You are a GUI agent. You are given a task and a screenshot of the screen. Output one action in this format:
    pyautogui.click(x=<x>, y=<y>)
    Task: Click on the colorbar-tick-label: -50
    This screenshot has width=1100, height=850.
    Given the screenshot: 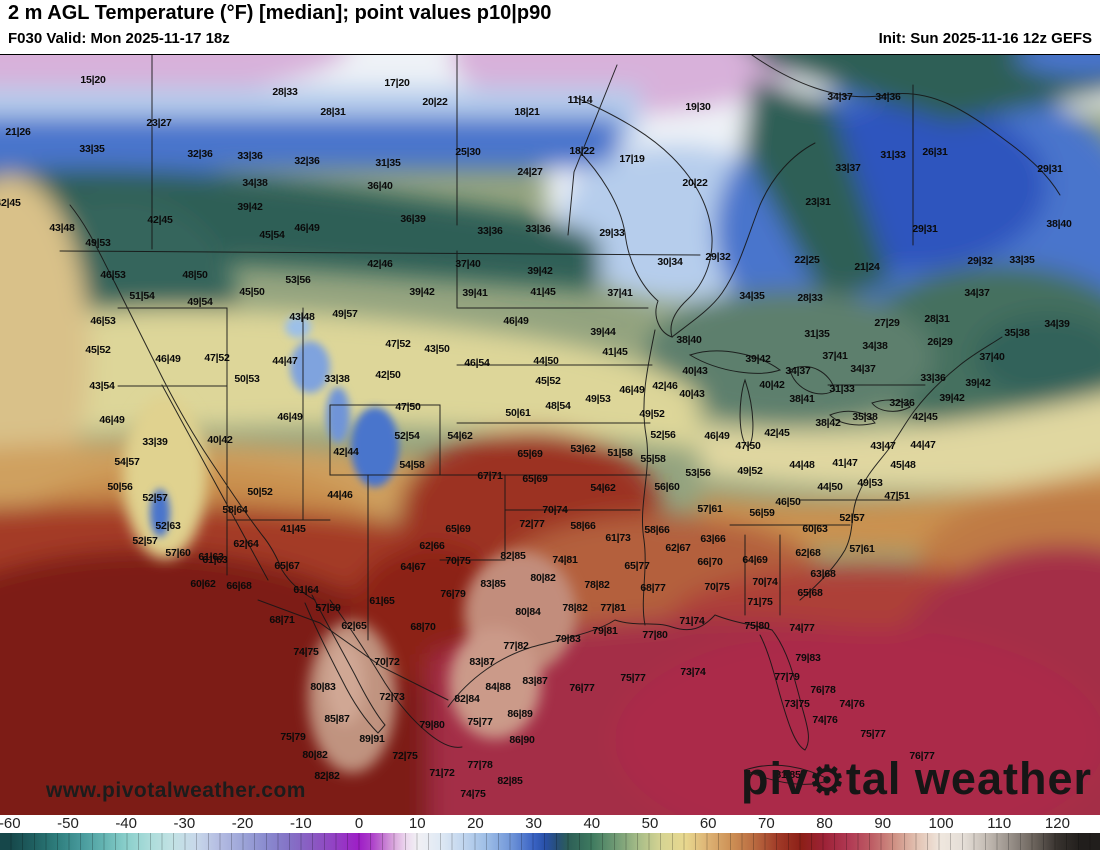 What is the action you would take?
    pyautogui.click(x=68, y=823)
    